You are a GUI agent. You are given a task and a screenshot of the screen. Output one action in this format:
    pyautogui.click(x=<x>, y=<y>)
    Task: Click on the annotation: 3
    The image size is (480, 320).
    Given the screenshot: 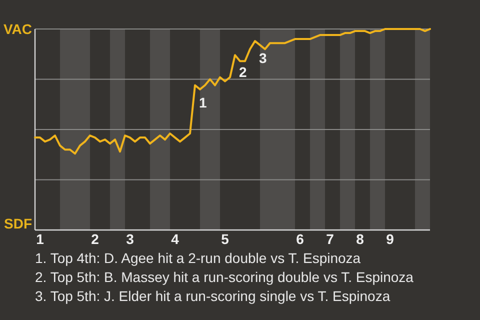 What is the action you would take?
    pyautogui.click(x=263, y=58)
    